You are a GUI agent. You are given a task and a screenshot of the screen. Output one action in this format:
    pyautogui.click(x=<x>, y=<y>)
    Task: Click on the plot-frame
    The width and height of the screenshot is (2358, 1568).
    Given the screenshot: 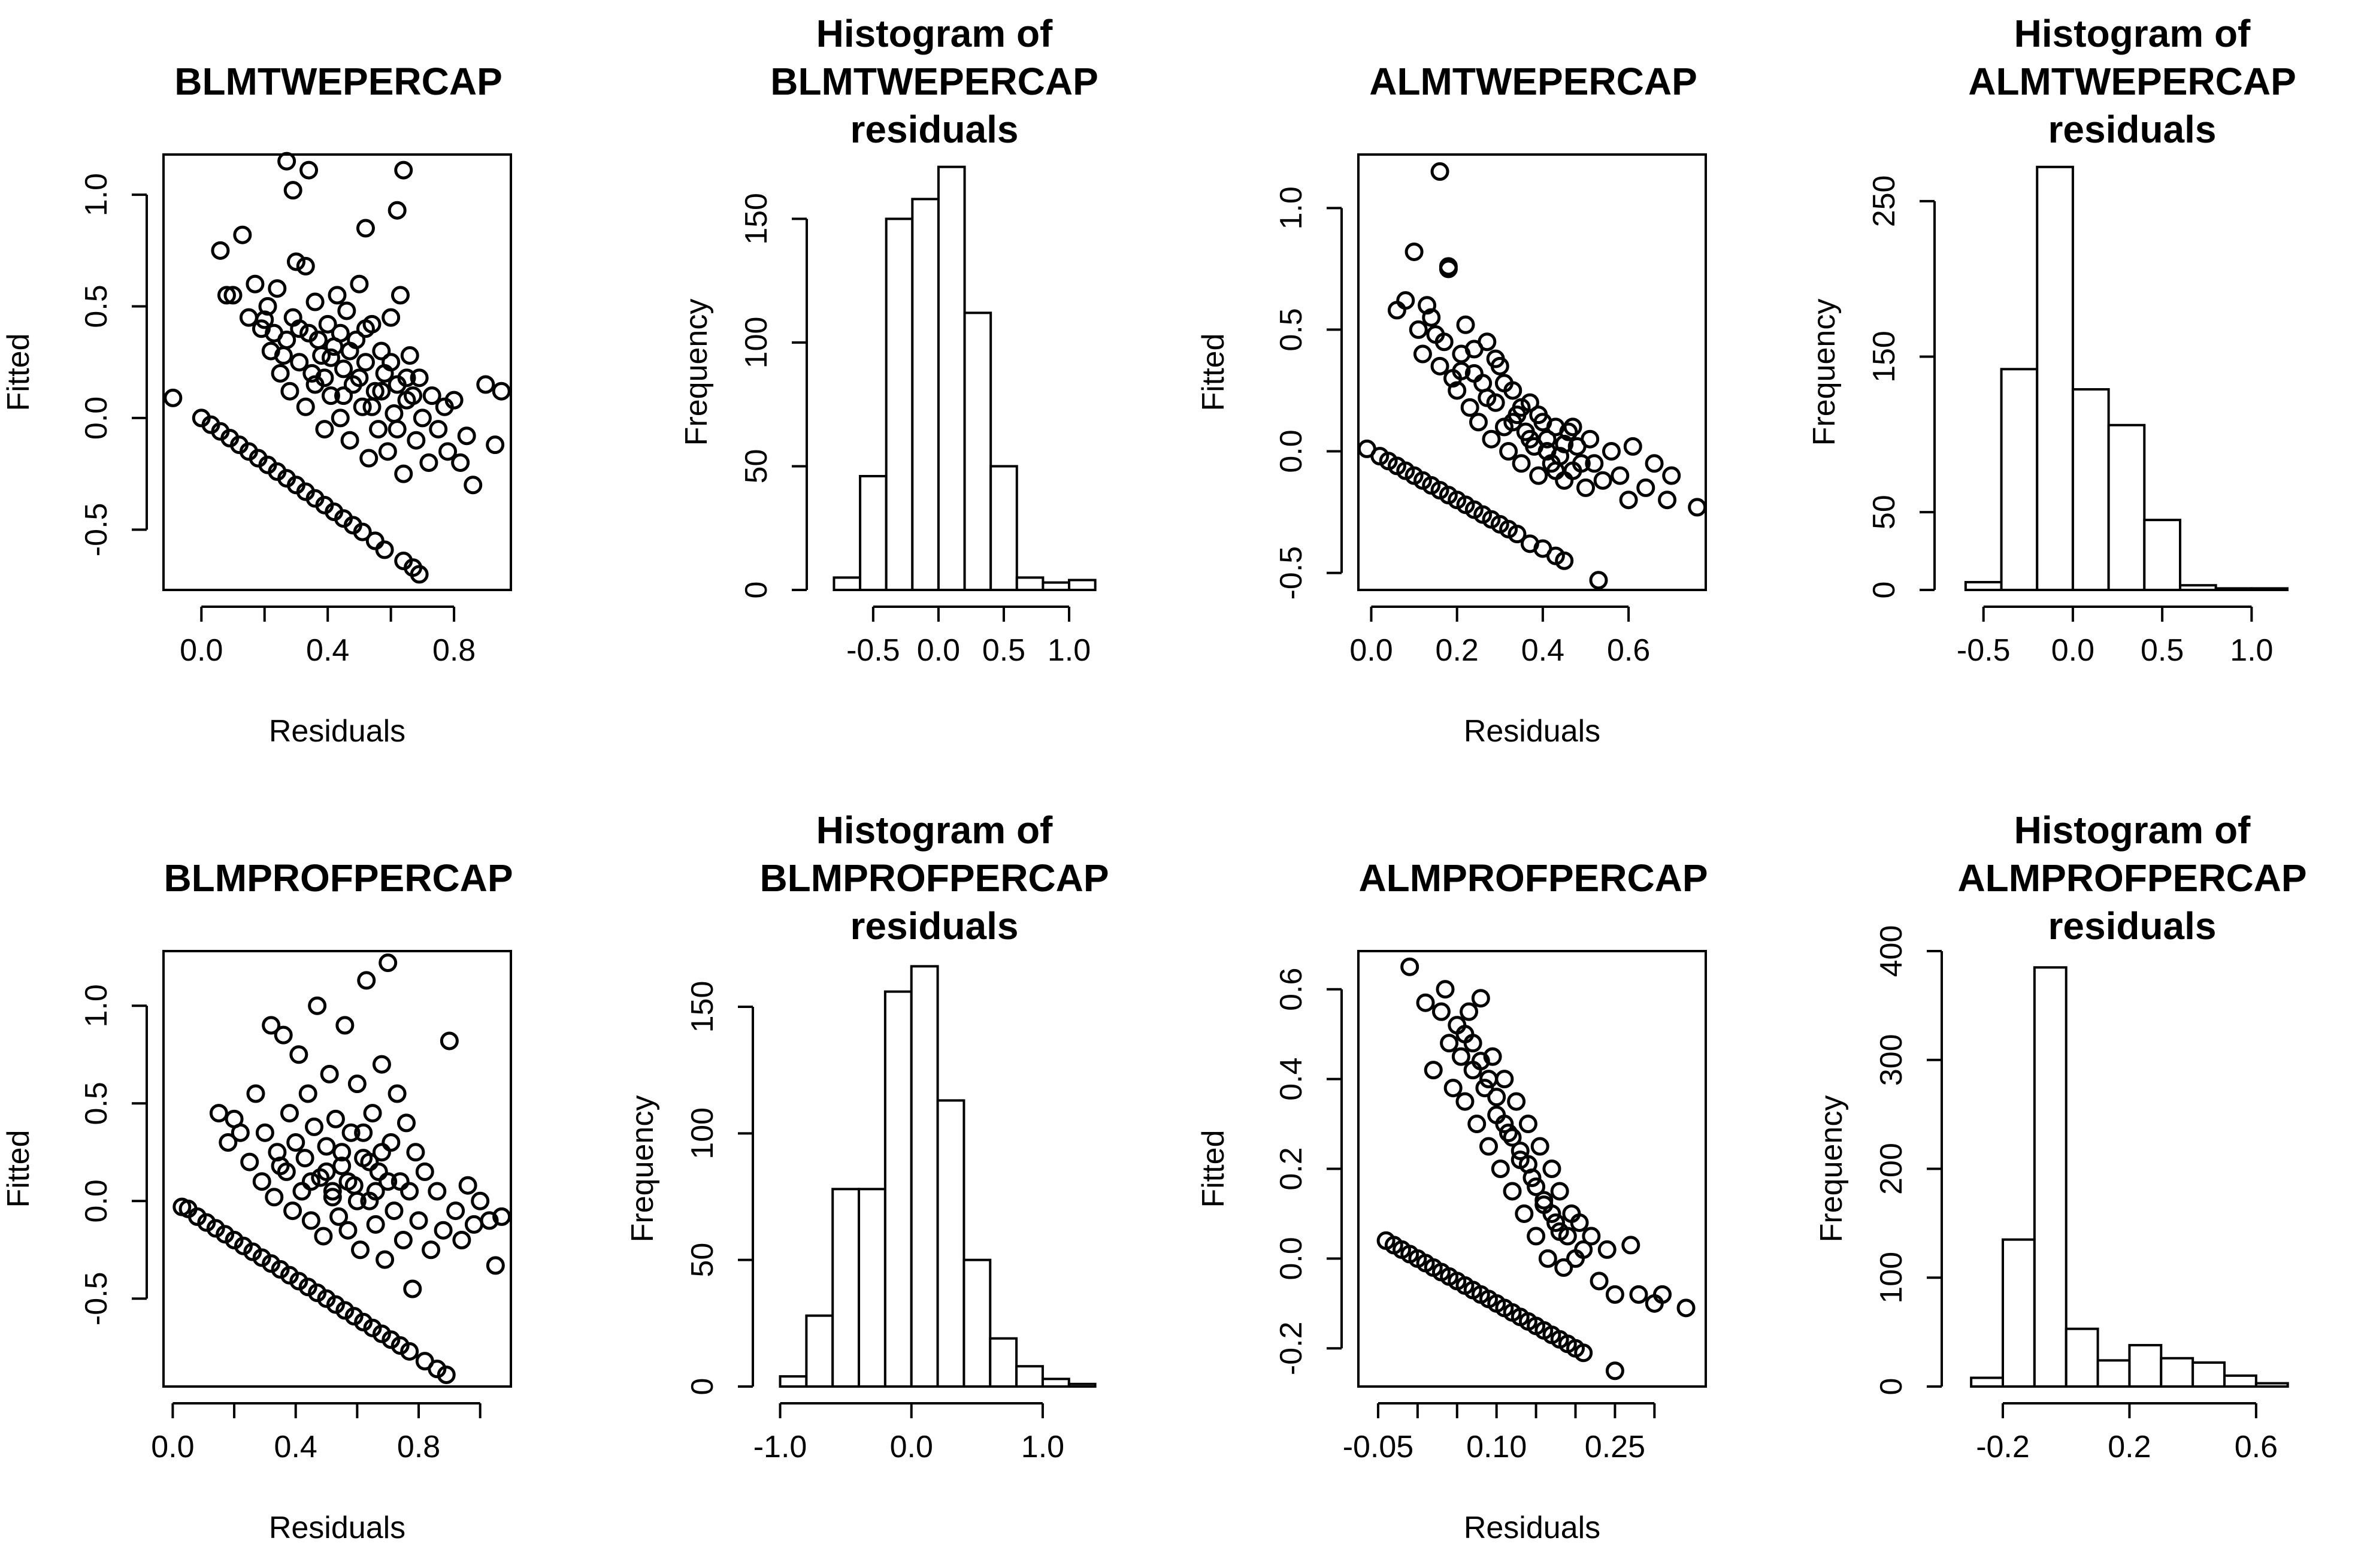 What is the action you would take?
    pyautogui.click(x=337, y=1169)
    